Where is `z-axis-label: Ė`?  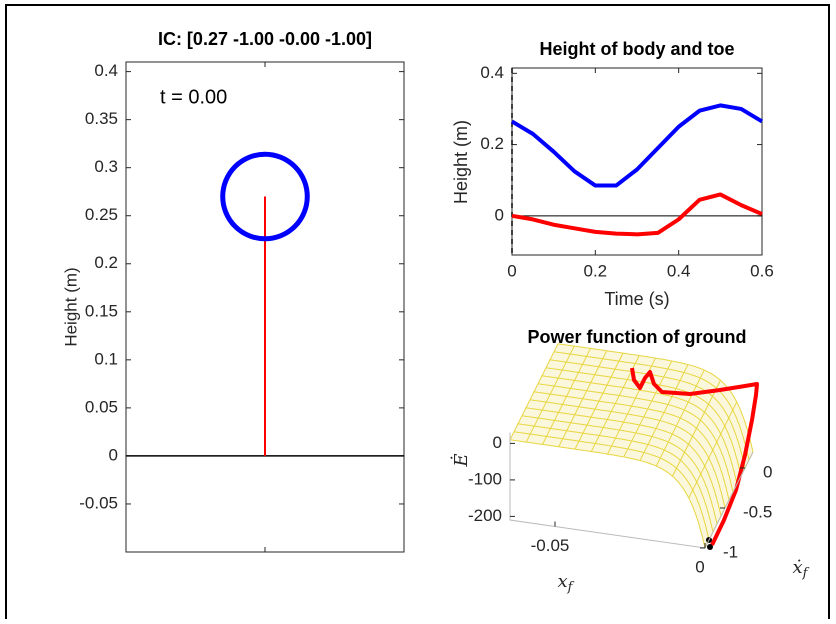
z-axis-label: Ė is located at coordinates (460, 460).